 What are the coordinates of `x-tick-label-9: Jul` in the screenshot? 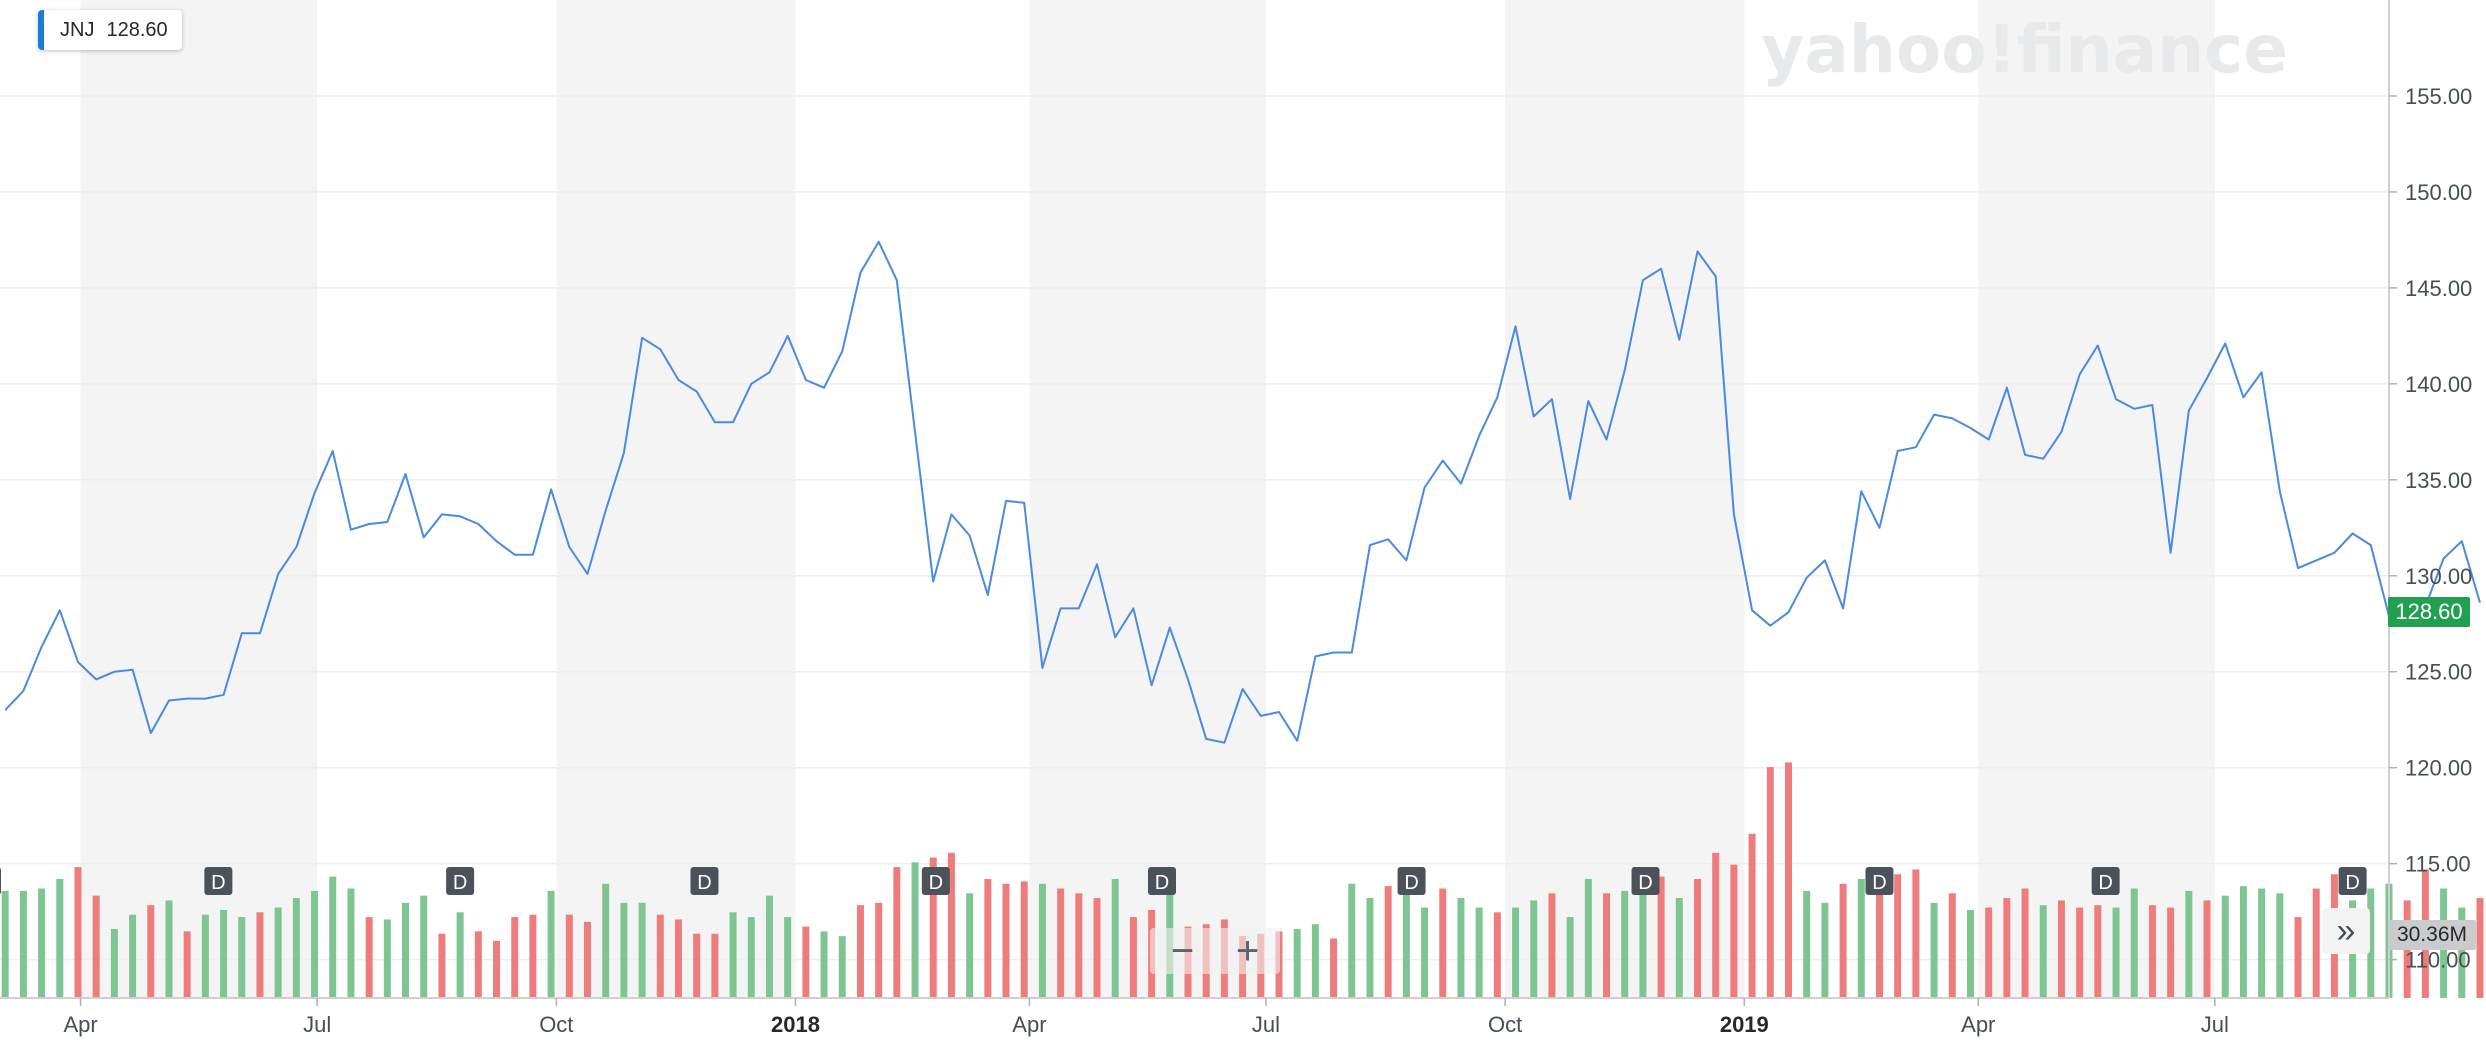 It's located at (2215, 1024).